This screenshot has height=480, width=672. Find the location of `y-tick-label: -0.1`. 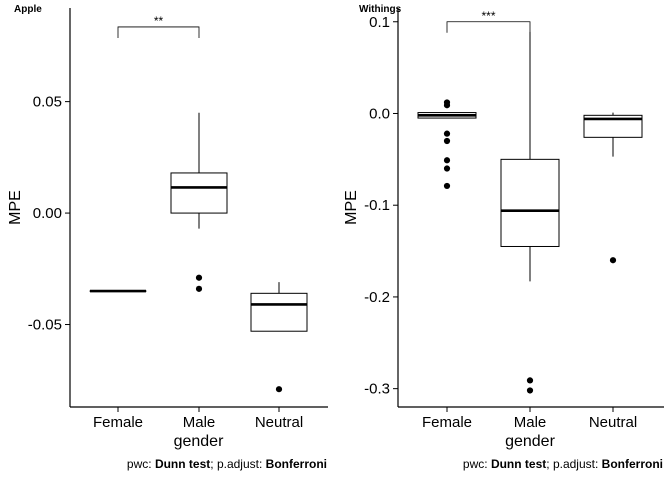

y-tick-label: -0.1 is located at coordinates (377, 205).